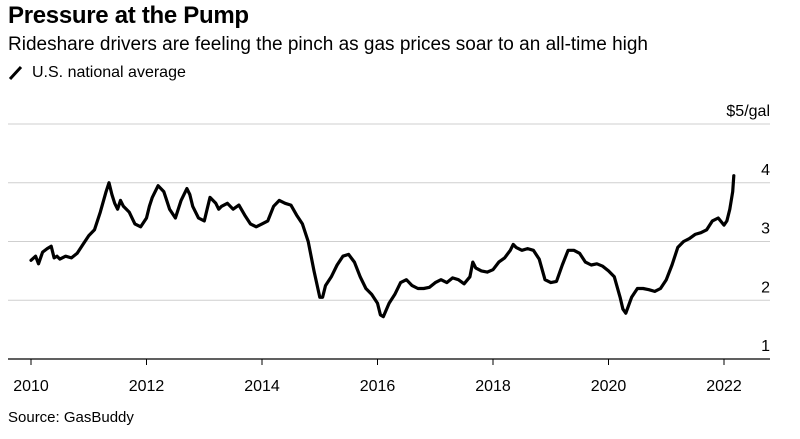 This screenshot has width=800, height=439. I want to click on chart-title: Pressure at the Pump, so click(128, 15).